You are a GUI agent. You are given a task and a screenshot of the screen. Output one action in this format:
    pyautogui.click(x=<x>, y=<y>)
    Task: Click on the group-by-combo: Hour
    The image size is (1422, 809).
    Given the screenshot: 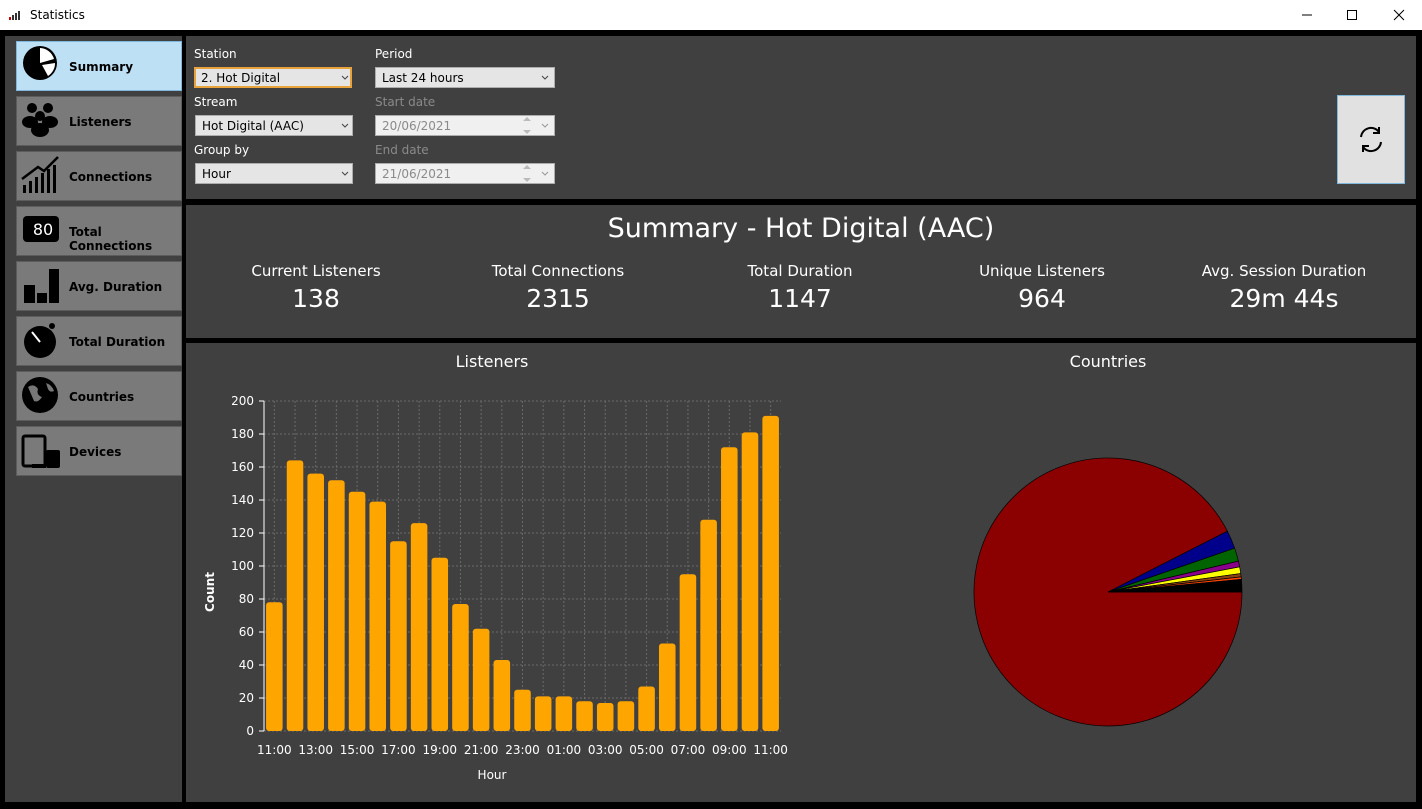 What is the action you would take?
    pyautogui.click(x=274, y=173)
    